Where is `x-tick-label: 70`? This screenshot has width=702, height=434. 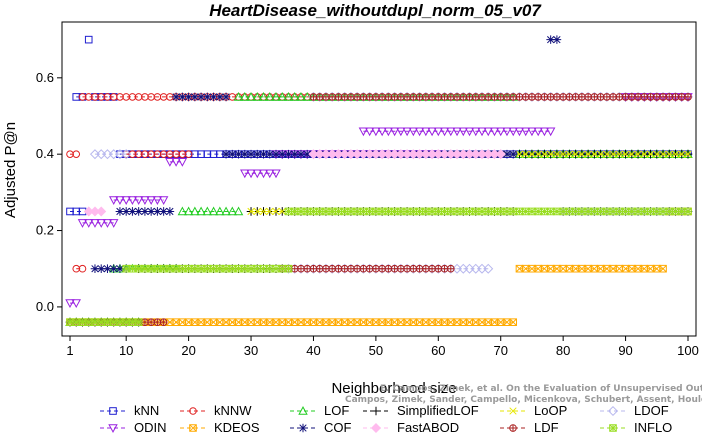 x-tick-label: 70 is located at coordinates (500, 350).